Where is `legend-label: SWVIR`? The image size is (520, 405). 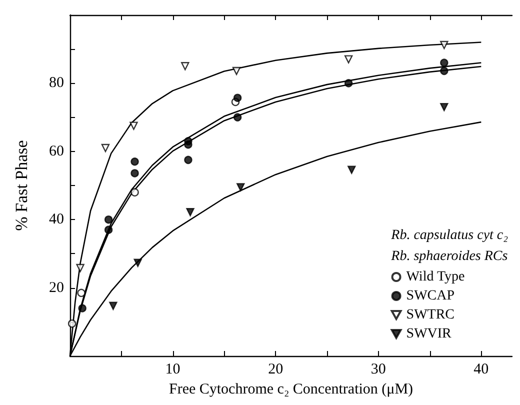 legend-label: SWVIR is located at coordinates (429, 334).